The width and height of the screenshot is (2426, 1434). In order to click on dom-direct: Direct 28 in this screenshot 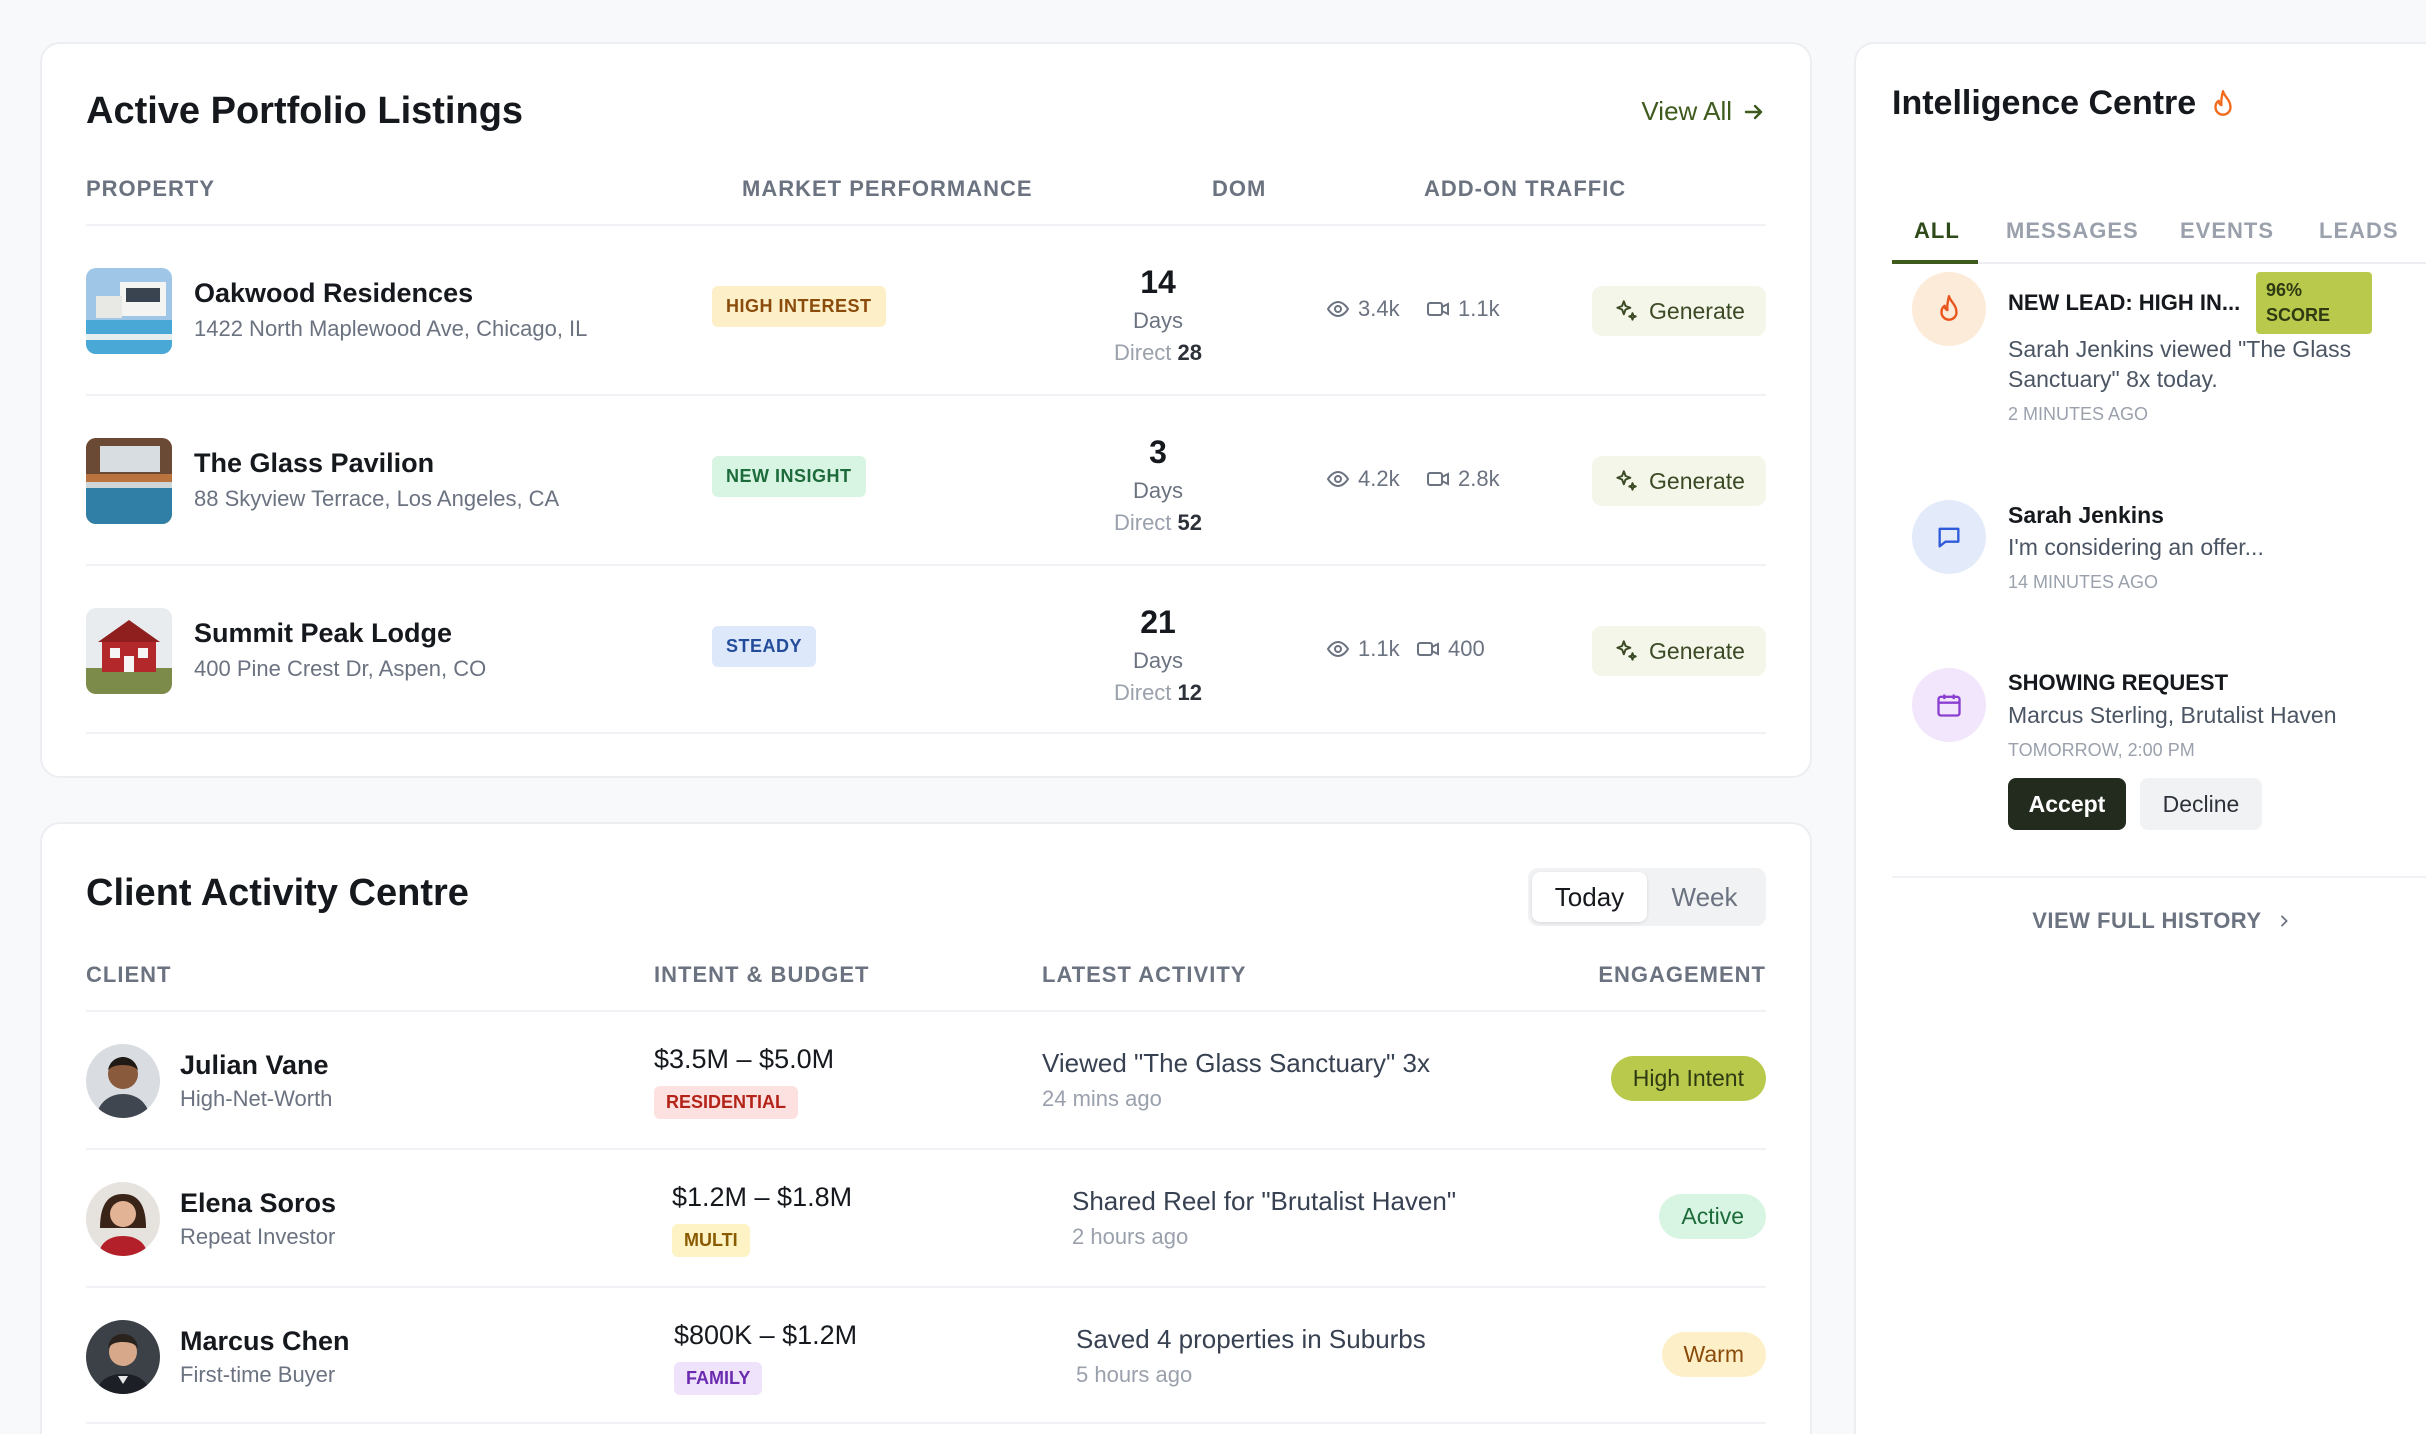, I will do `click(1158, 352)`.